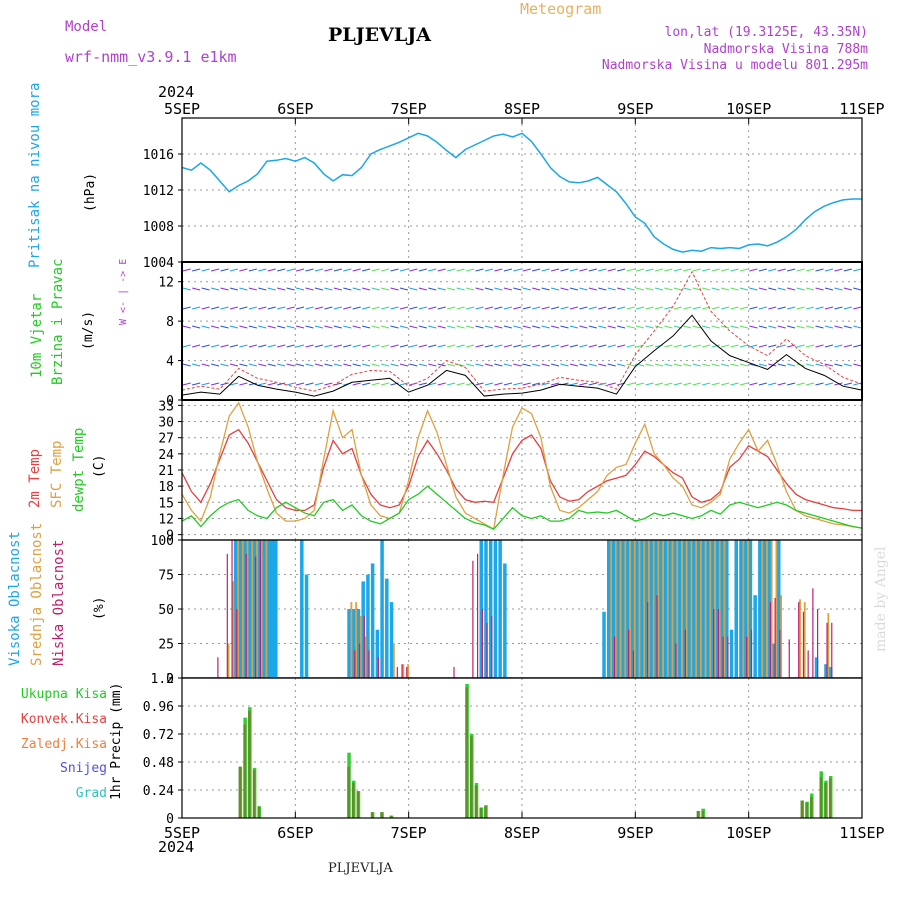 Image resolution: width=900 pixels, height=900 pixels. I want to click on y-tick-label: 12, so click(166, 519).